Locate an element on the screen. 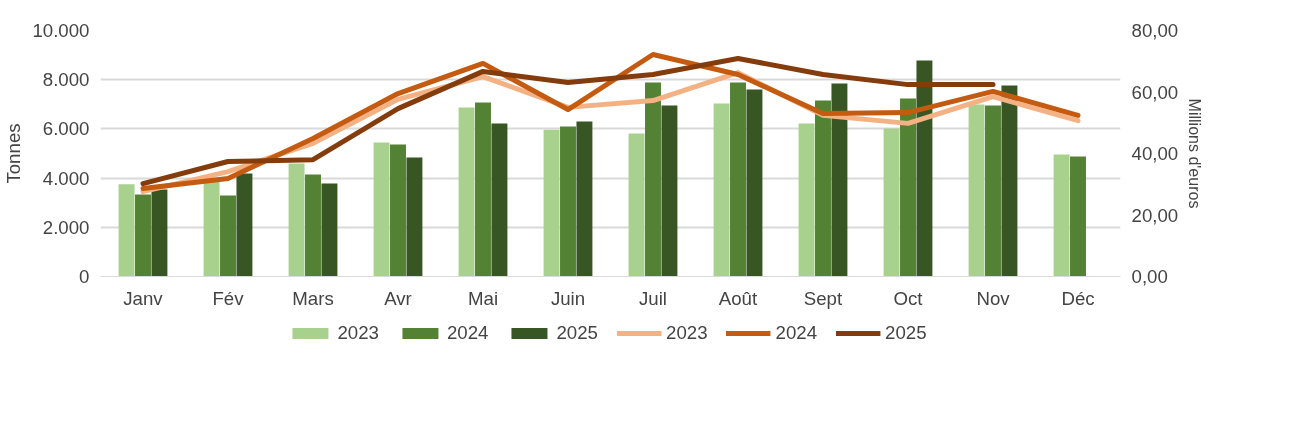 The image size is (1312, 421). x-tick-label: Nov is located at coordinates (993, 298).